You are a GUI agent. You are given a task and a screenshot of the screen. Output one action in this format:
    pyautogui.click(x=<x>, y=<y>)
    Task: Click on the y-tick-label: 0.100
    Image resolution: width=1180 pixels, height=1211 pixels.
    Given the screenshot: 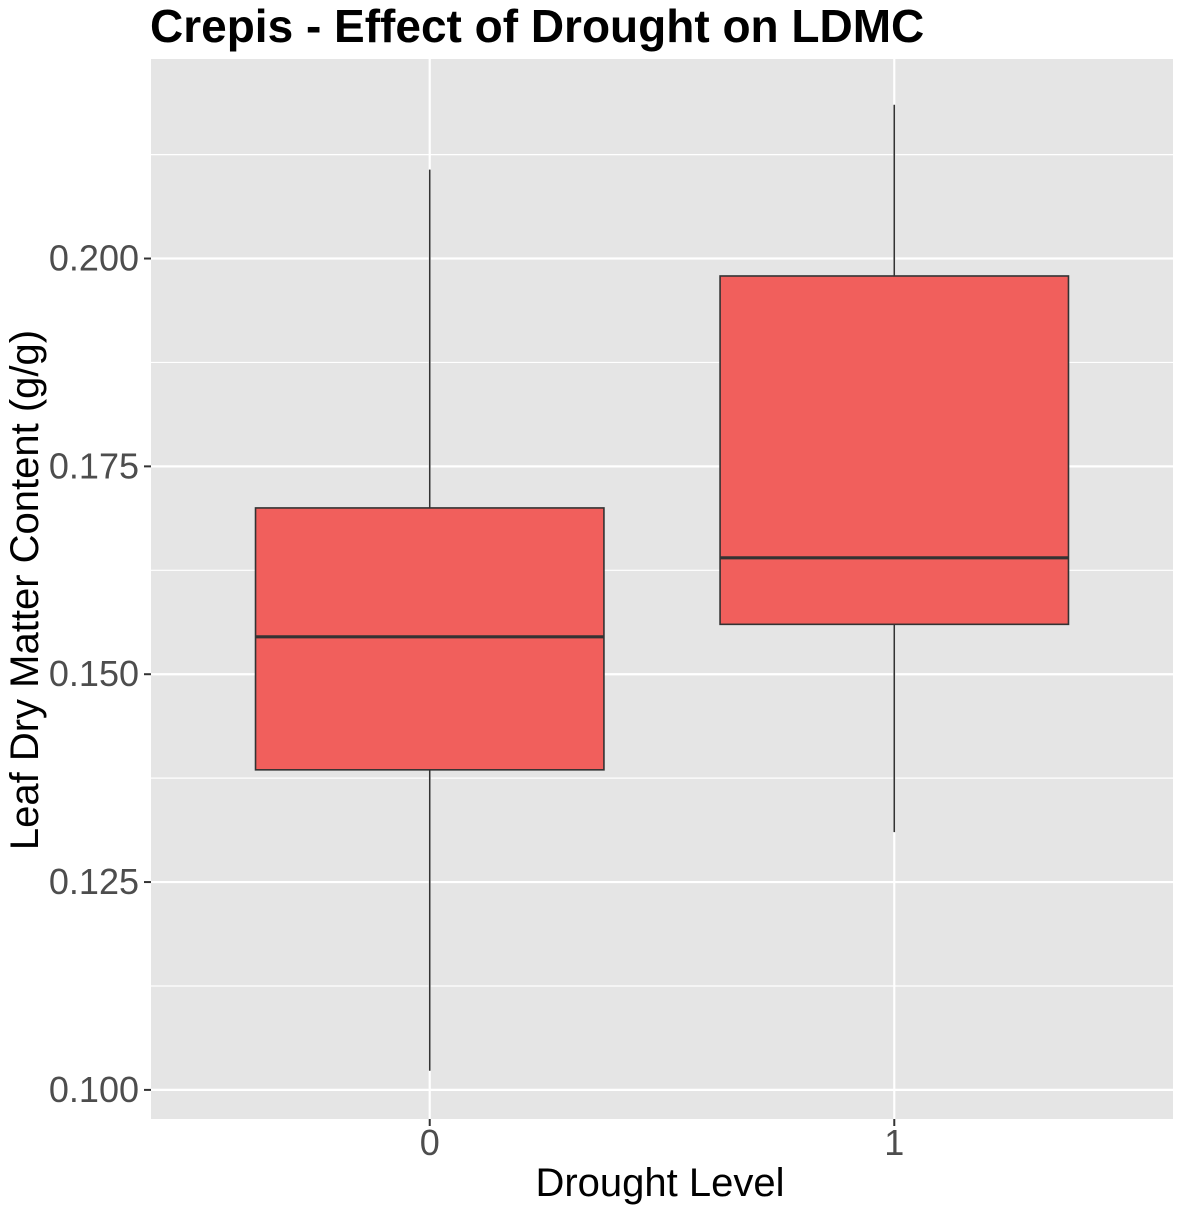 What is the action you would take?
    pyautogui.click(x=94, y=1089)
    